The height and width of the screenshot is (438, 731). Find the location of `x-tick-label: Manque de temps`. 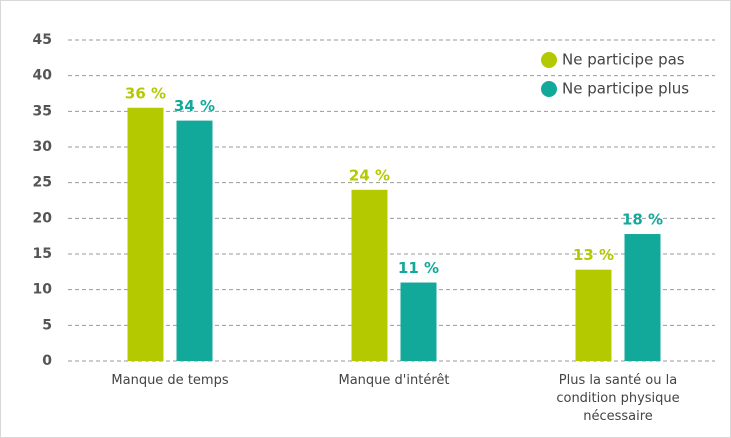

x-tick-label: Manque de temps is located at coordinates (170, 380).